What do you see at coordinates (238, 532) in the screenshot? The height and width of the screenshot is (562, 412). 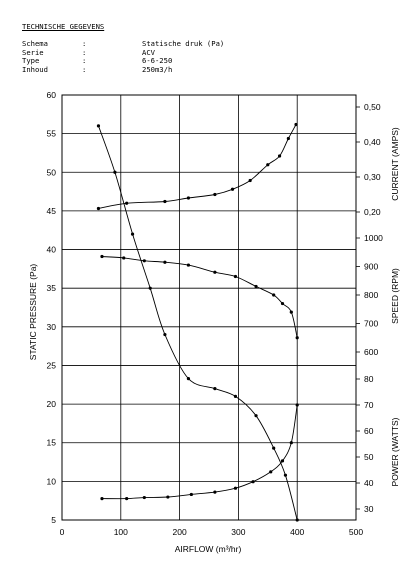 I see `x-tick-label: 300` at bounding box center [238, 532].